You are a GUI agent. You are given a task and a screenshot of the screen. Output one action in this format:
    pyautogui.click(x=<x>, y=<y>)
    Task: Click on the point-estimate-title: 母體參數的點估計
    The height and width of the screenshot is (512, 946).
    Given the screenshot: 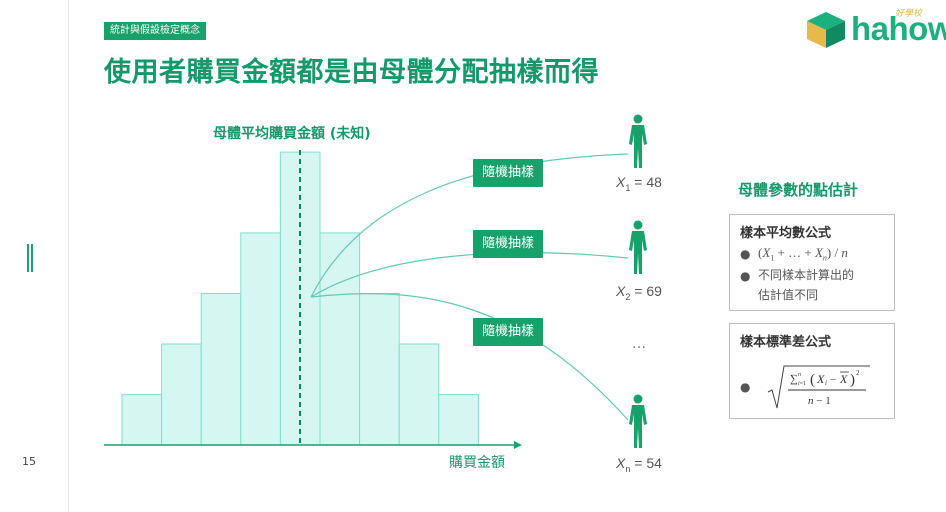 What is the action you would take?
    pyautogui.click(x=798, y=190)
    